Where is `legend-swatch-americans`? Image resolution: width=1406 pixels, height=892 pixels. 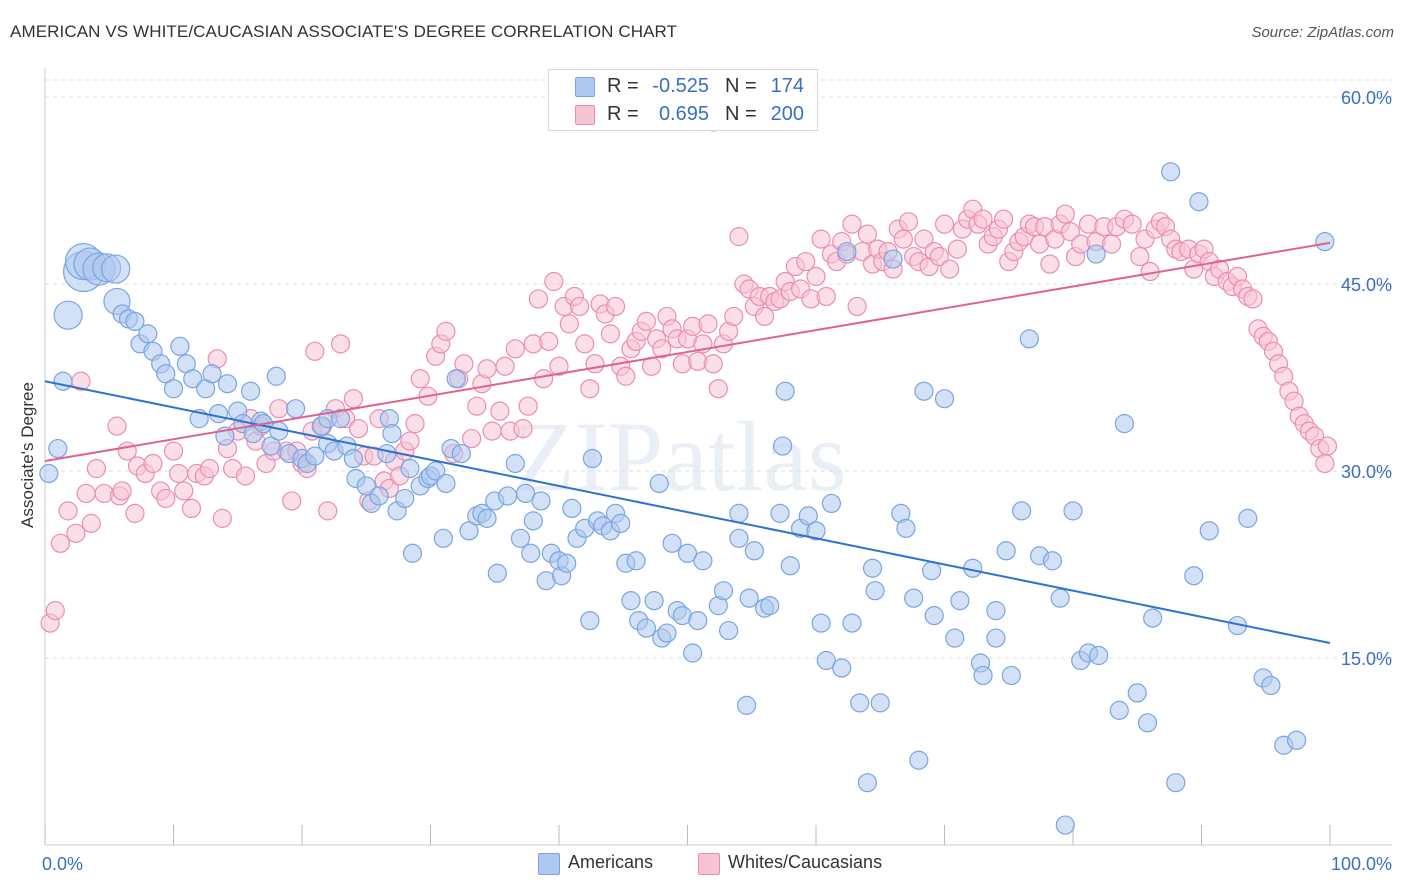 legend-swatch-americans is located at coordinates (585, 87).